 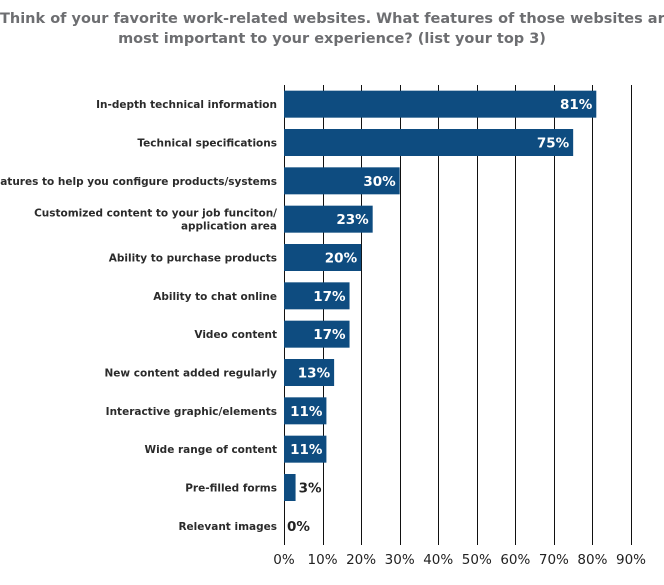 What do you see at coordinates (191, 374) in the screenshot?
I see `category-label-7: New content added regularly` at bounding box center [191, 374].